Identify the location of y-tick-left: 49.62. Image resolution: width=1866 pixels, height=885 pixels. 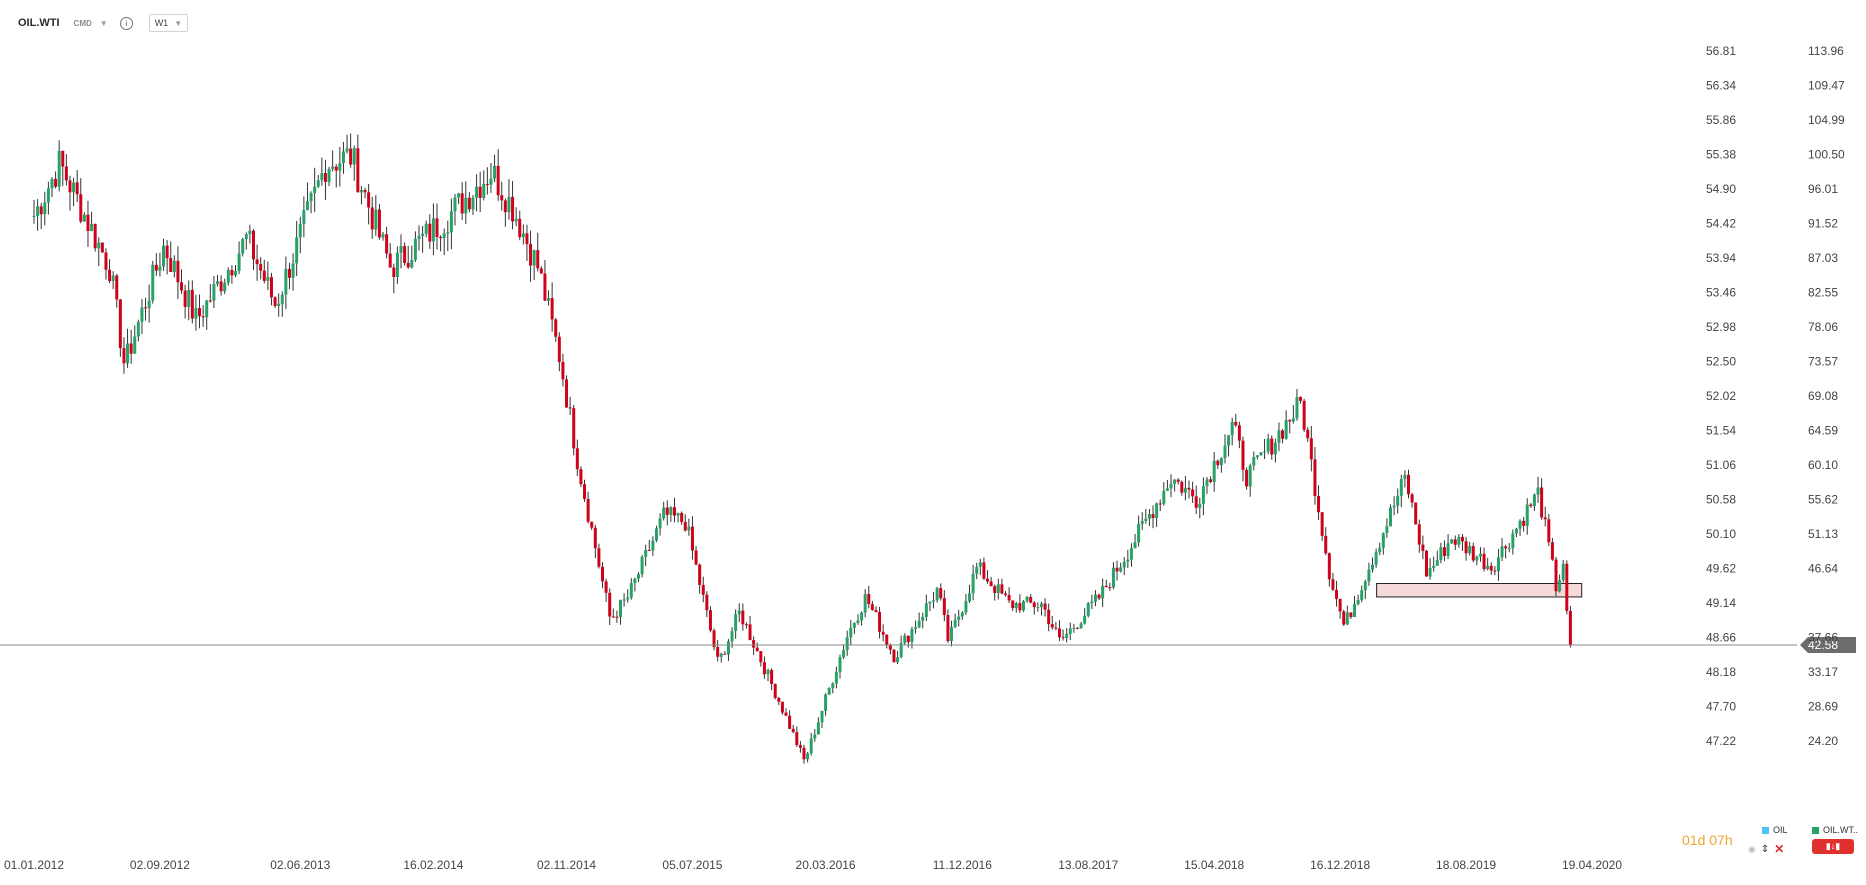
(1721, 569).